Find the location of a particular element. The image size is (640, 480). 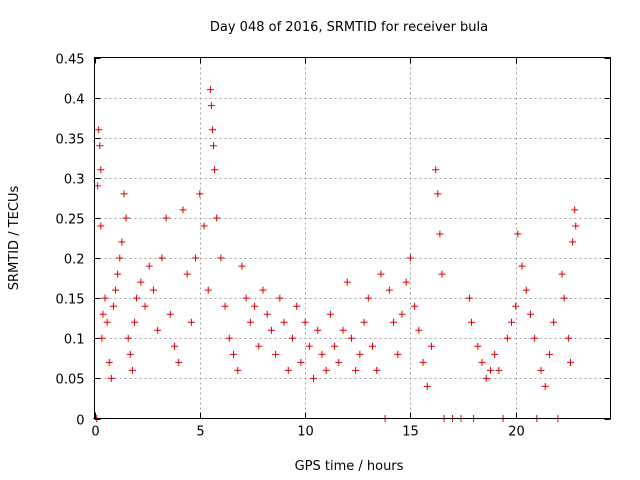

y-tick-label: 0.45 is located at coordinates (70, 60).